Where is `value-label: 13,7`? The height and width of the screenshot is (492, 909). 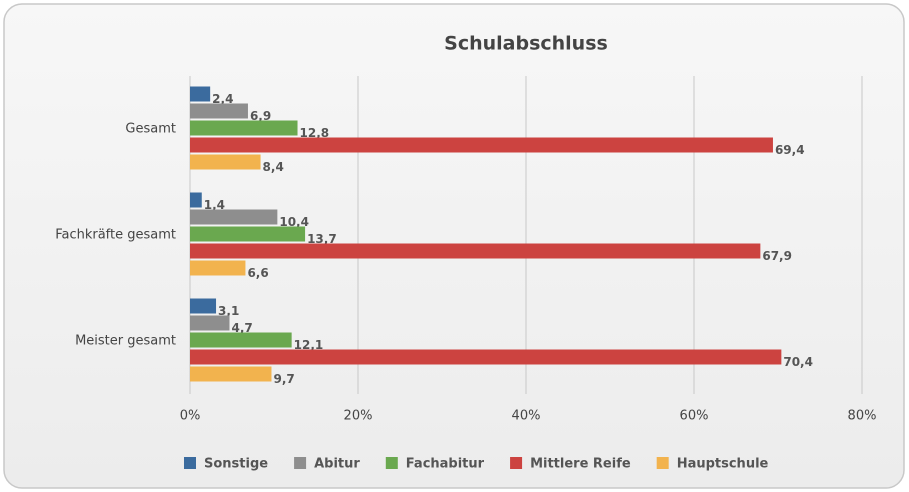
value-label: 13,7 is located at coordinates (322, 239).